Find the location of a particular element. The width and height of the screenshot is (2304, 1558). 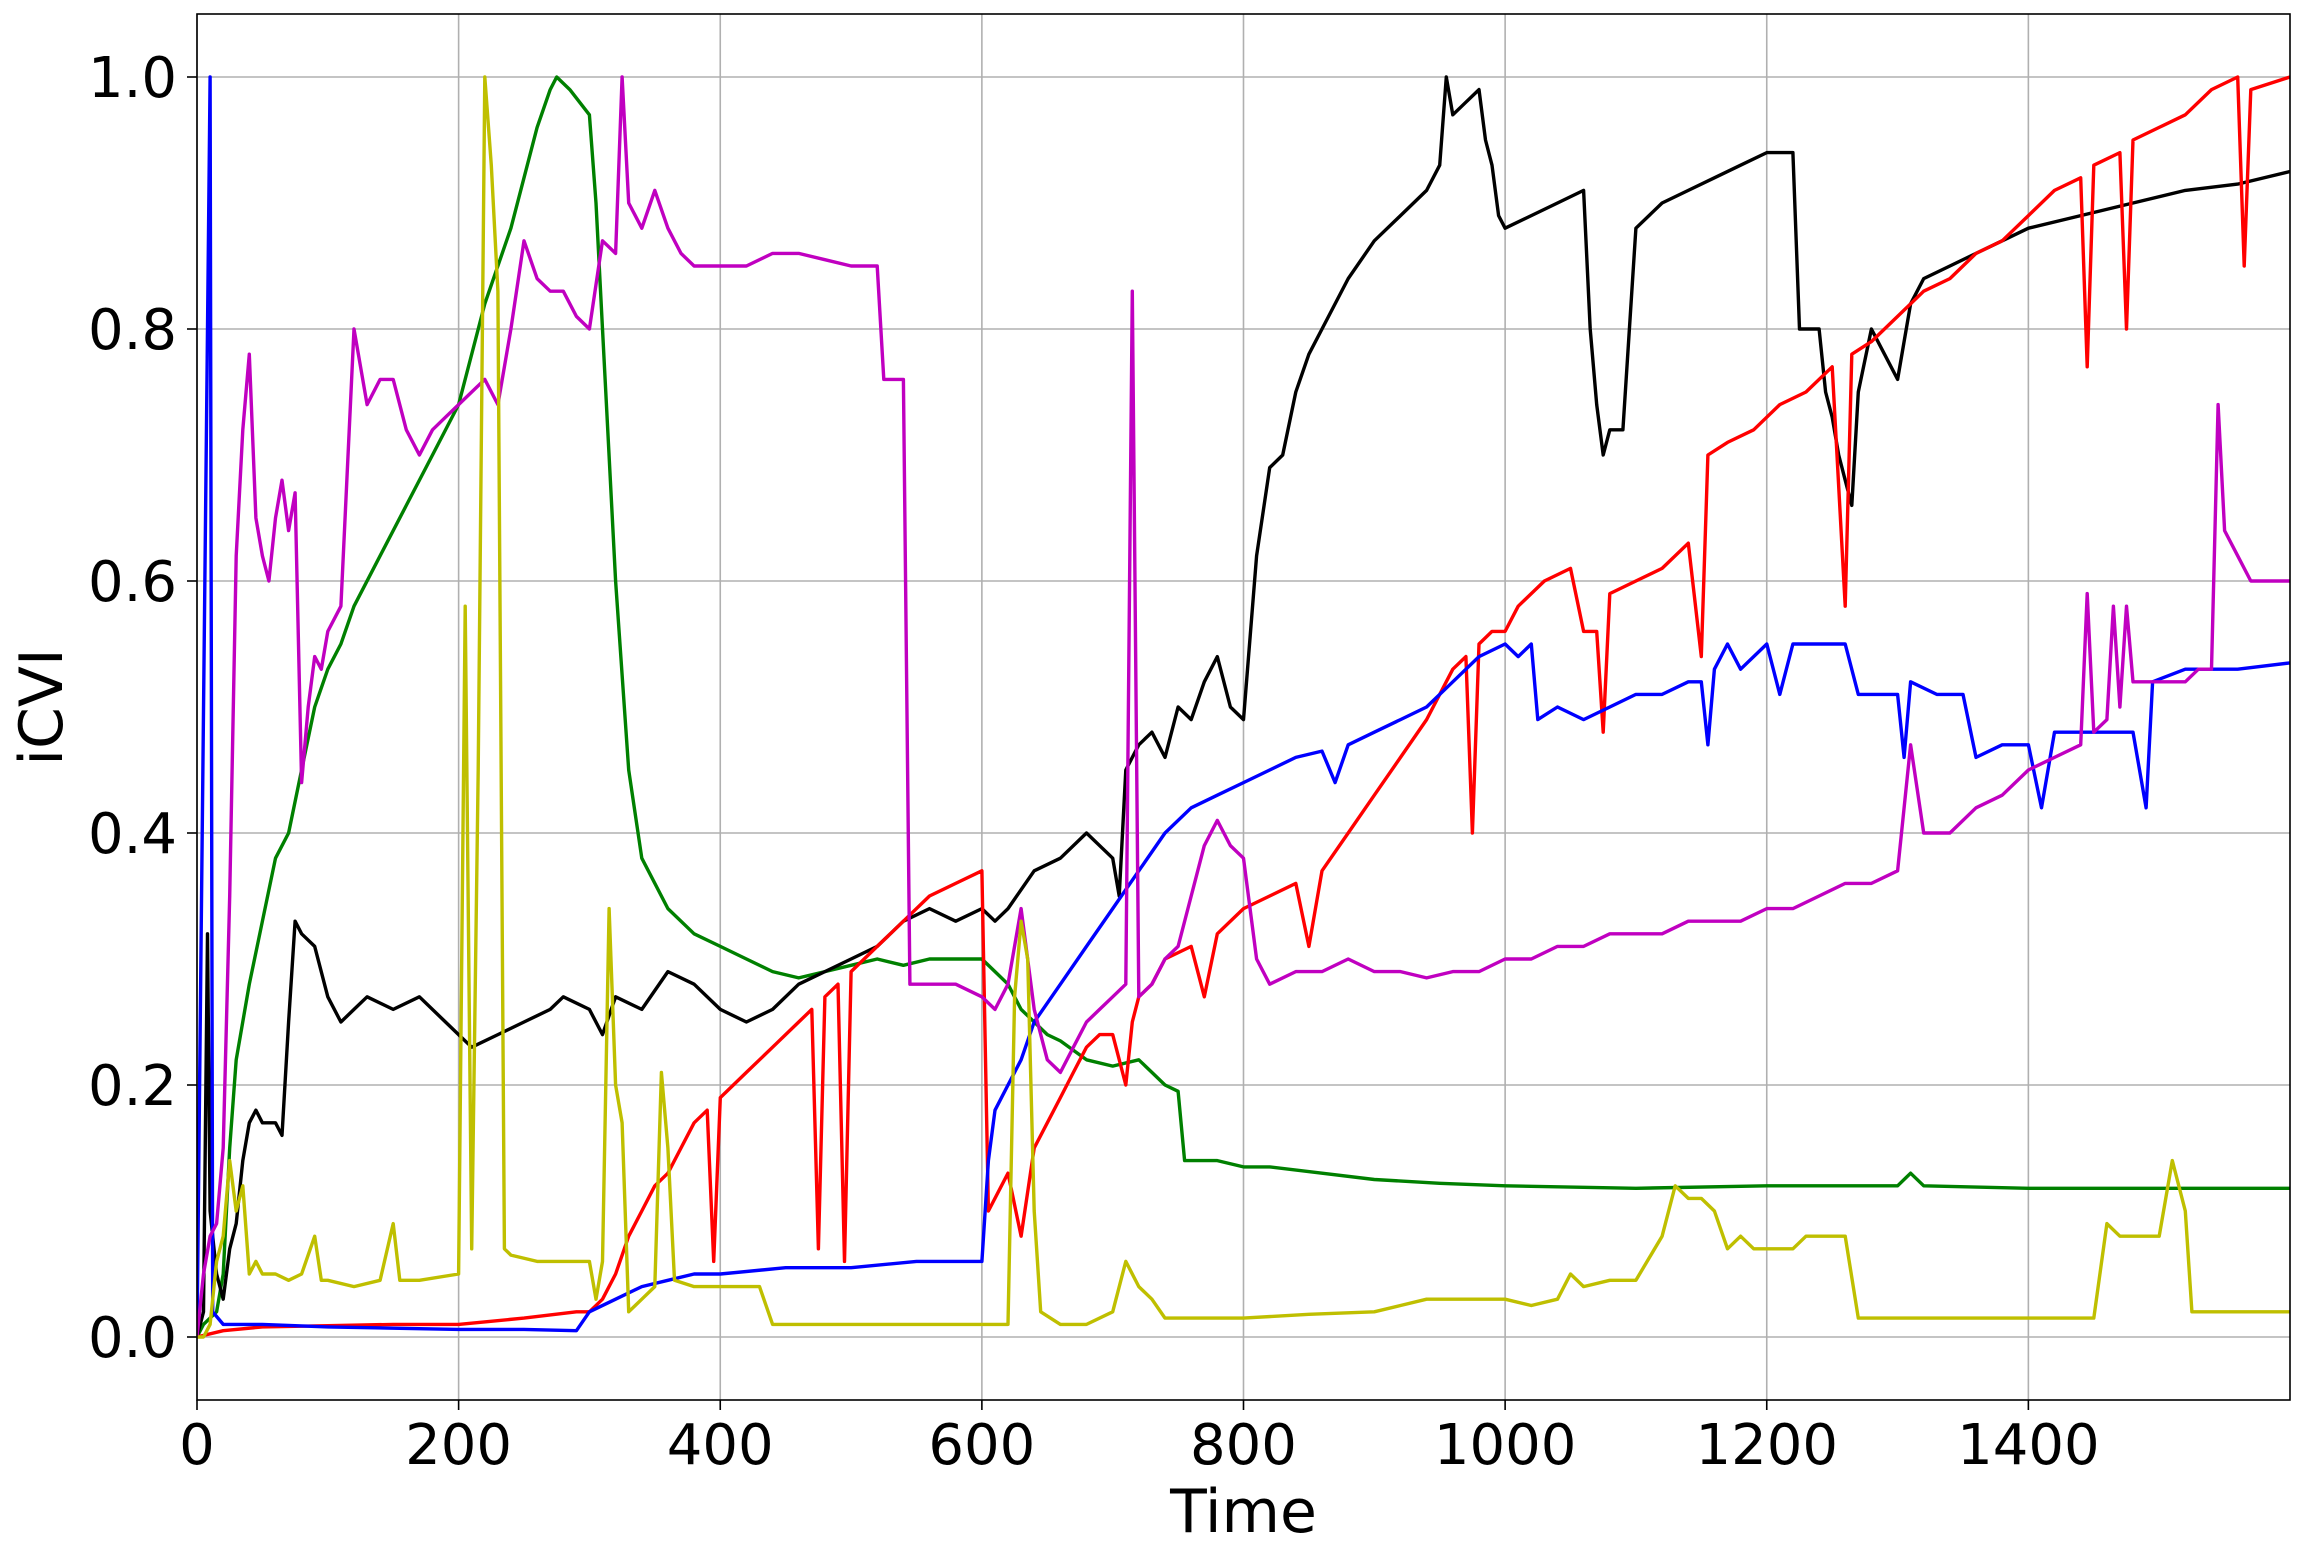

y-axis-title: iCVI is located at coordinates (42, 706).